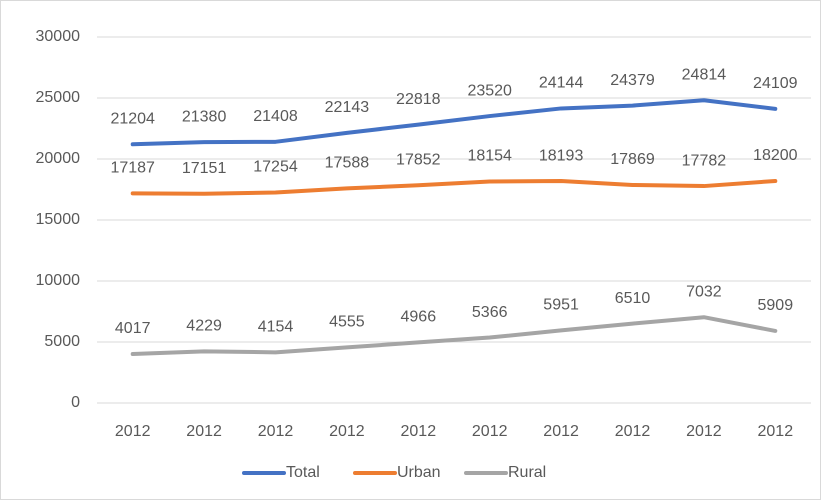  What do you see at coordinates (561, 155) in the screenshot?
I see `data-label: 18193` at bounding box center [561, 155].